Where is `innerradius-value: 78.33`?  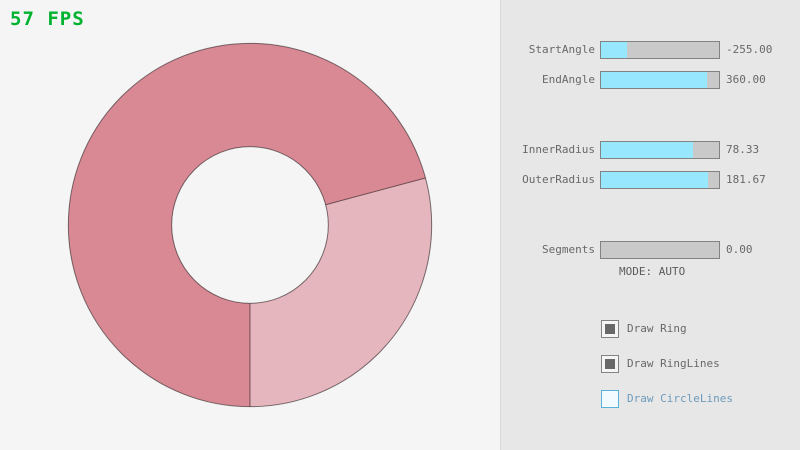
innerradius-value: 78.33 is located at coordinates (743, 149).